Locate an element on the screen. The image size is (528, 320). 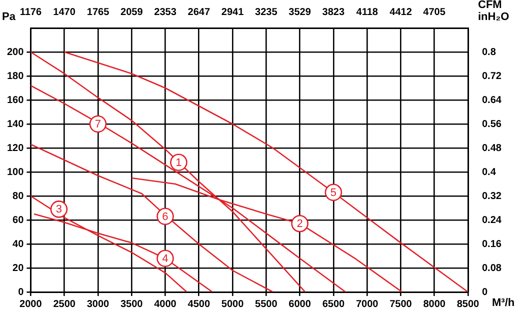
y2-tick-label: 0.56 is located at coordinates (492, 124).